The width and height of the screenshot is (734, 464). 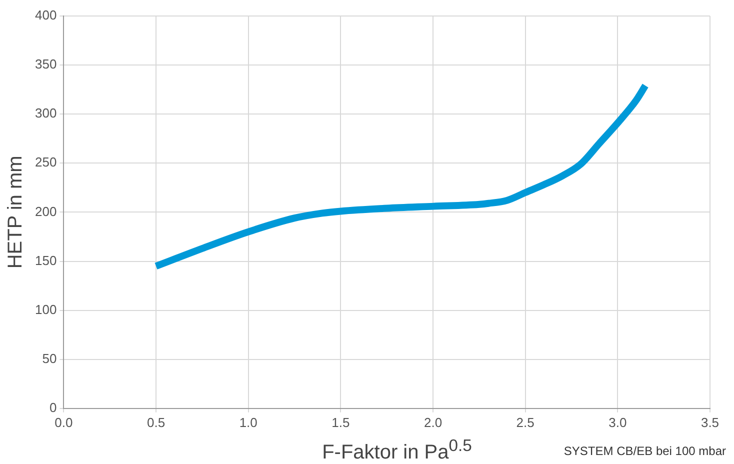 What do you see at coordinates (397, 450) in the screenshot?
I see `x-axis-title: F-Faktor in Pa$^{0.5}$` at bounding box center [397, 450].